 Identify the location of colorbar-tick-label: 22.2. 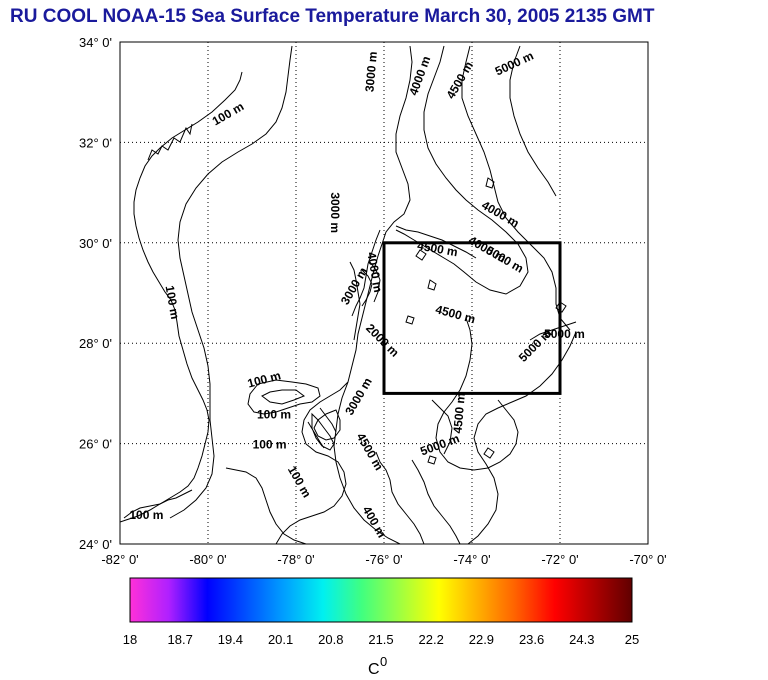
(431, 639).